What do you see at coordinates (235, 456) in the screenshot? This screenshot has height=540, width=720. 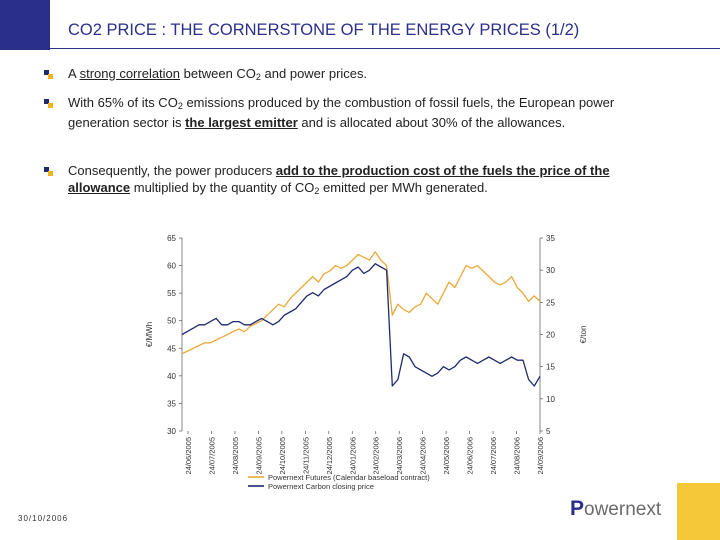 I see `x-tick-label: 24/08/2005` at bounding box center [235, 456].